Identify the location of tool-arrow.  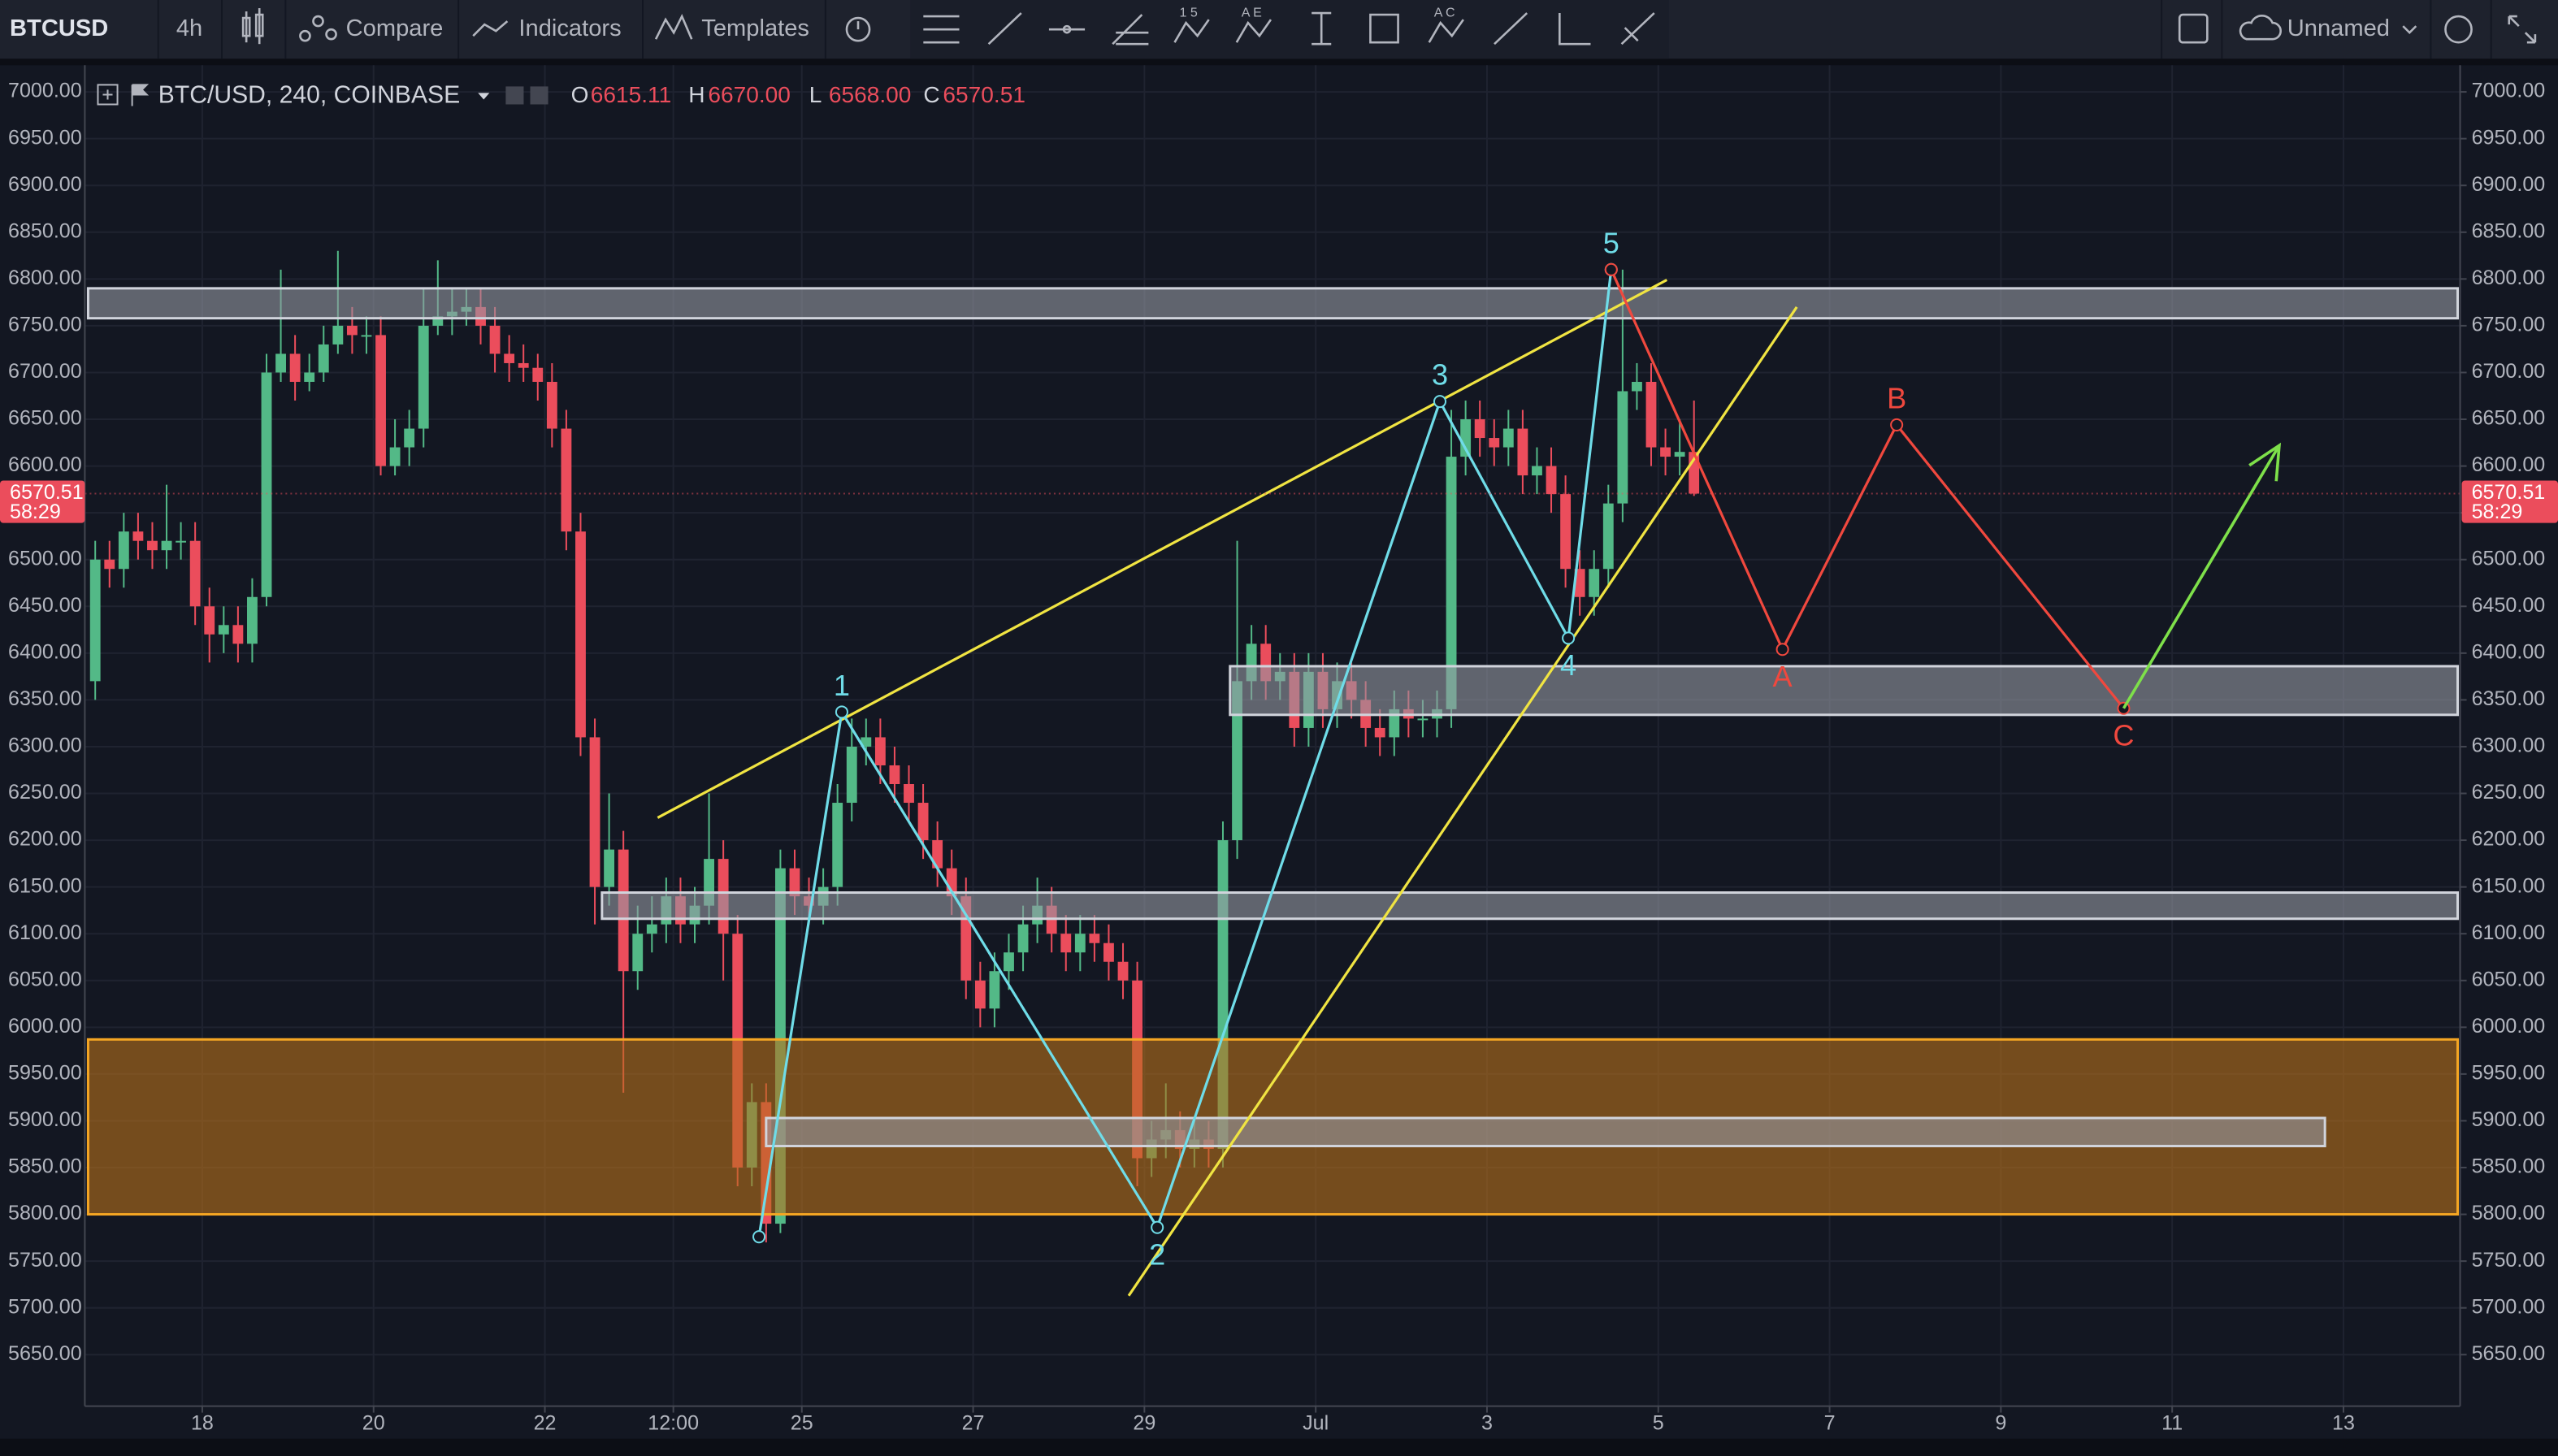
(1511, 29).